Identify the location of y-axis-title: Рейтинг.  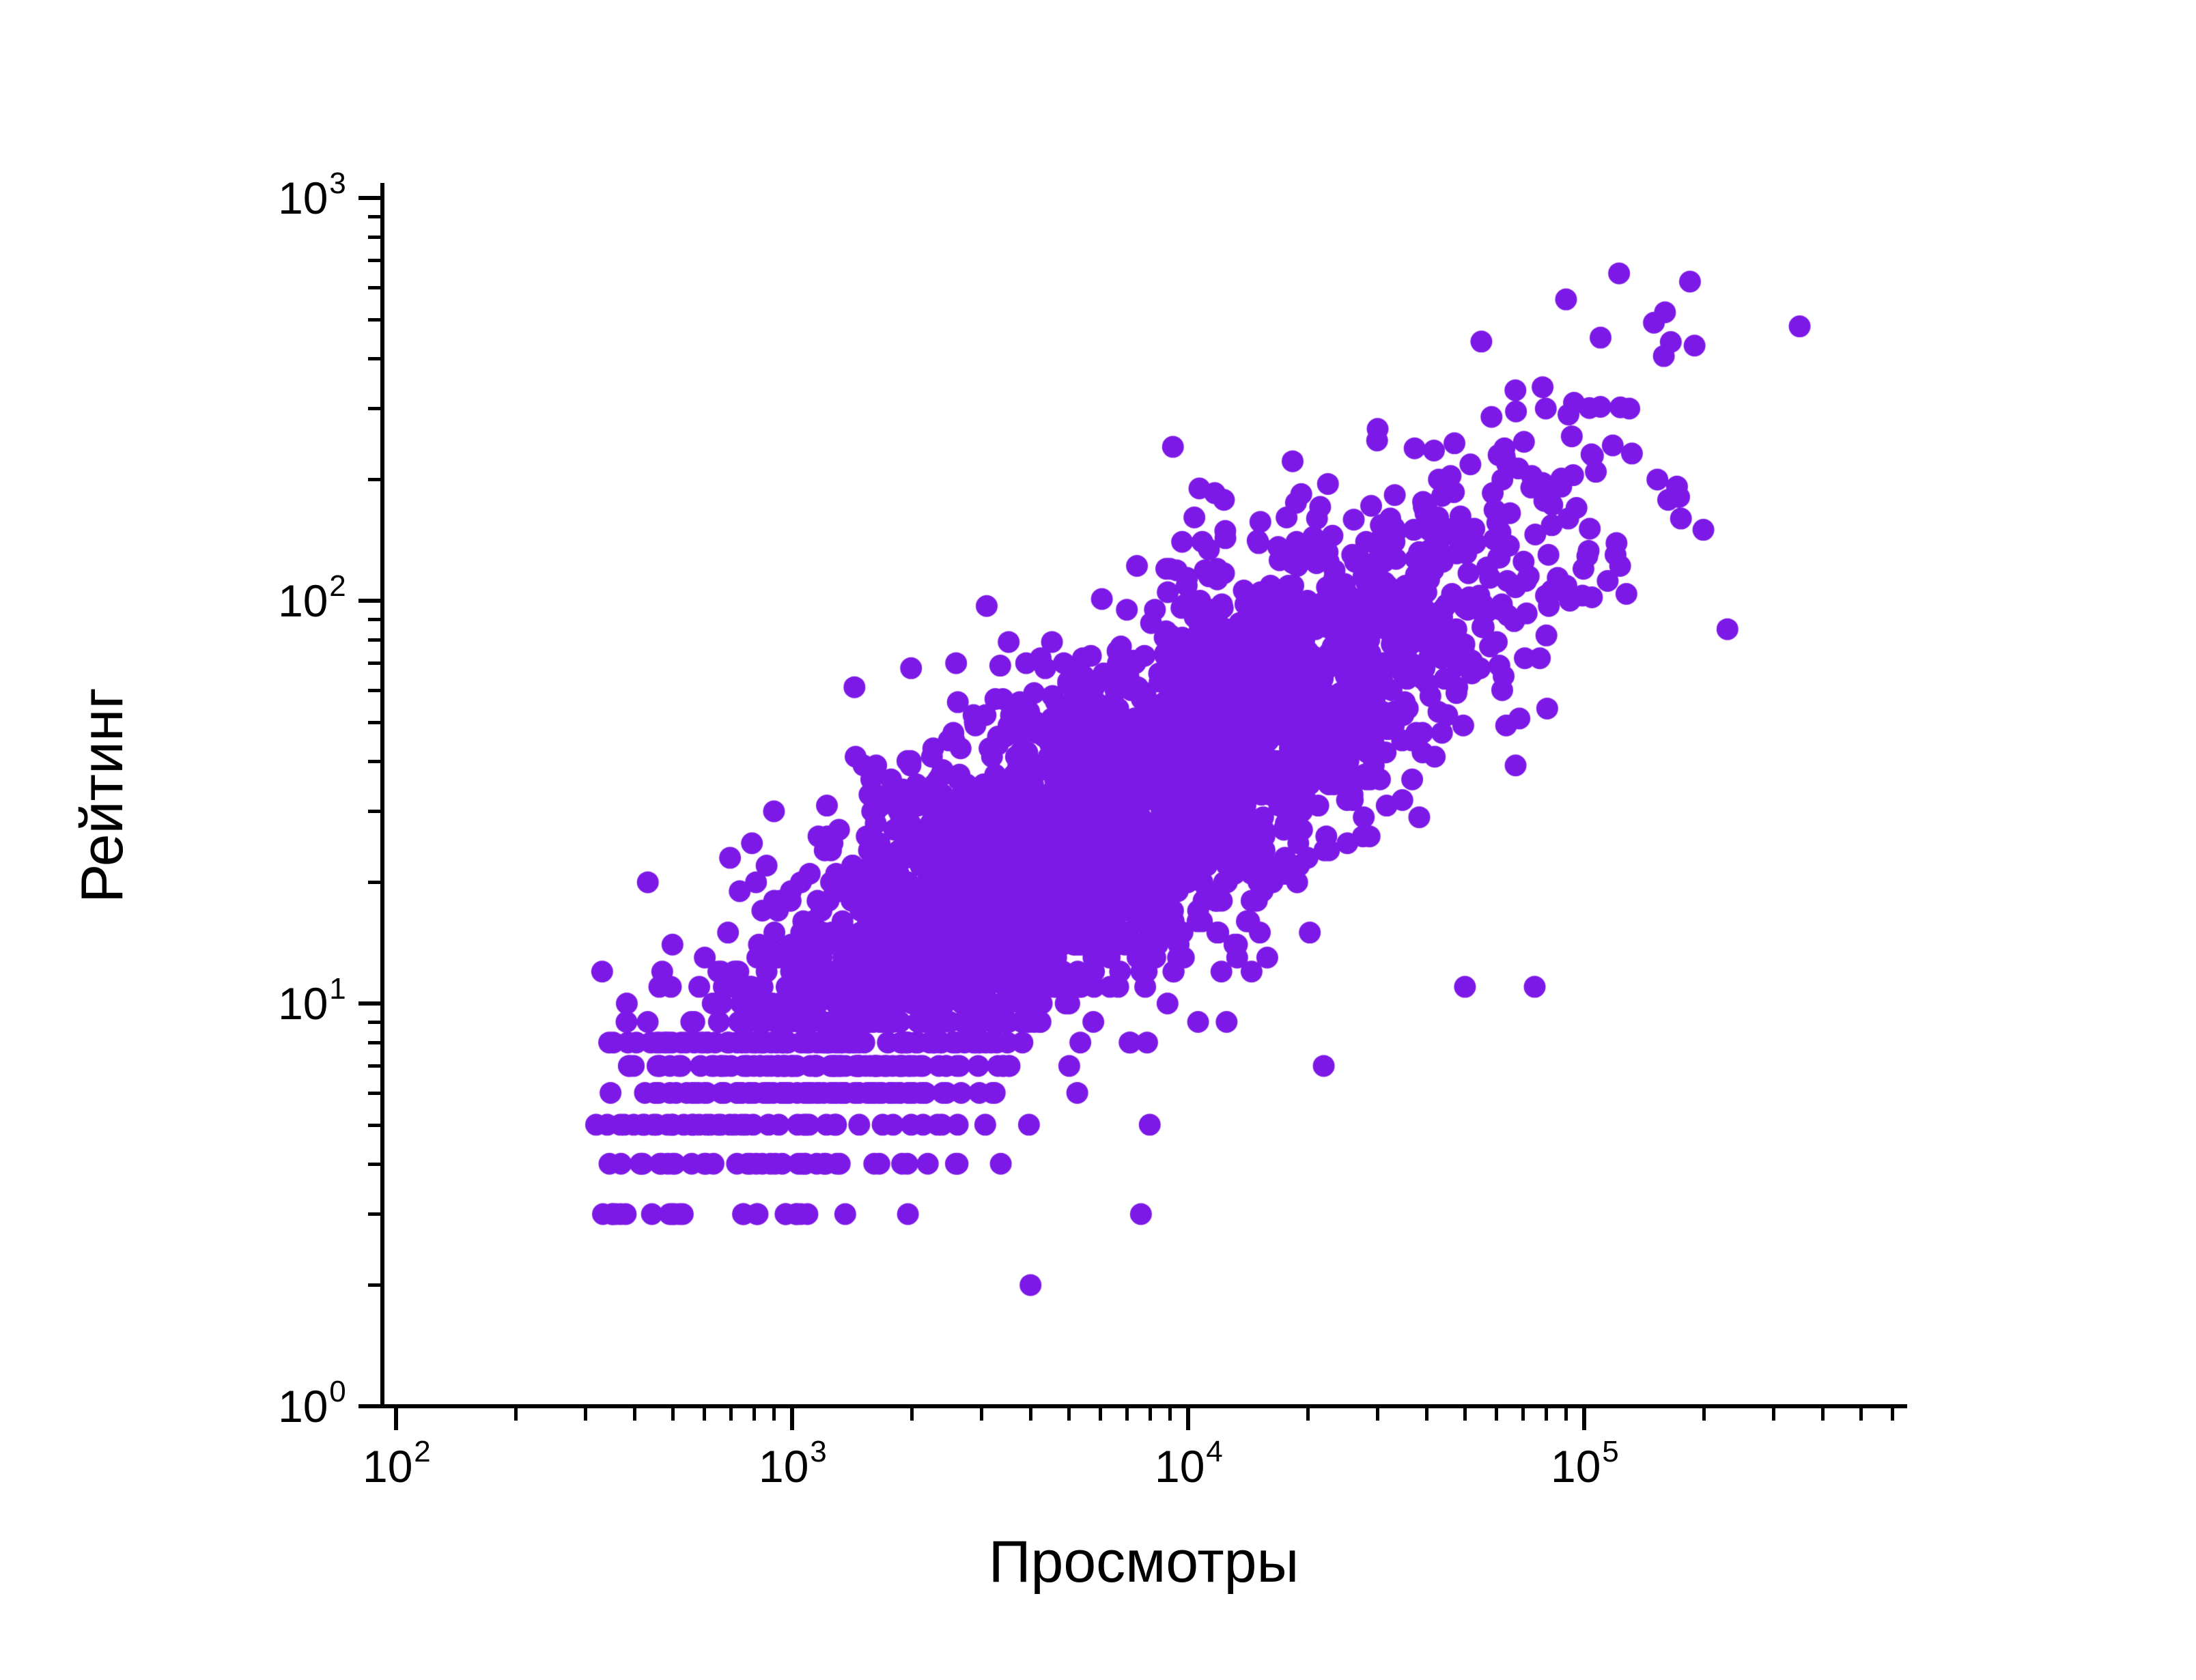
(103, 795).